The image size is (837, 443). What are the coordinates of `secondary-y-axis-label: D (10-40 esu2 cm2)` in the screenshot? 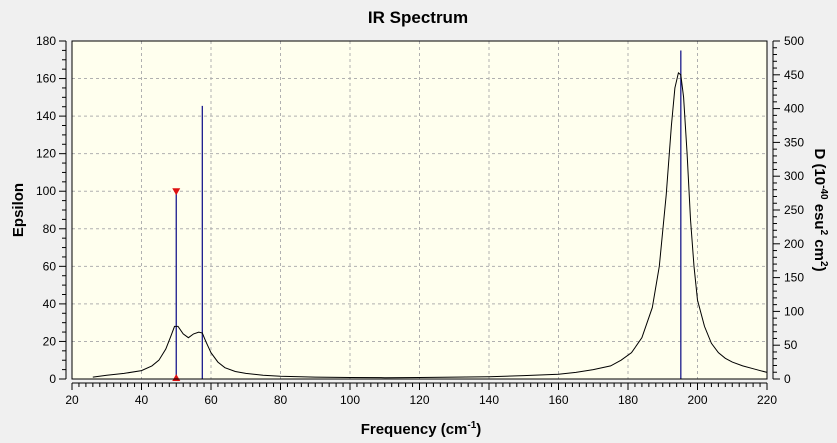 It's located at (820, 209).